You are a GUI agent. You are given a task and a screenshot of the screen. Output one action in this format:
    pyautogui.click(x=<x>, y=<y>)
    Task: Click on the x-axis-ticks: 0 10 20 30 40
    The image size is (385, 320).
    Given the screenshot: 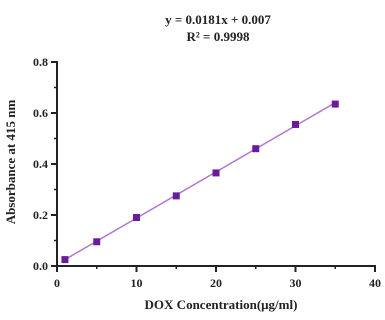 What is the action you would take?
    pyautogui.click(x=217, y=278)
    